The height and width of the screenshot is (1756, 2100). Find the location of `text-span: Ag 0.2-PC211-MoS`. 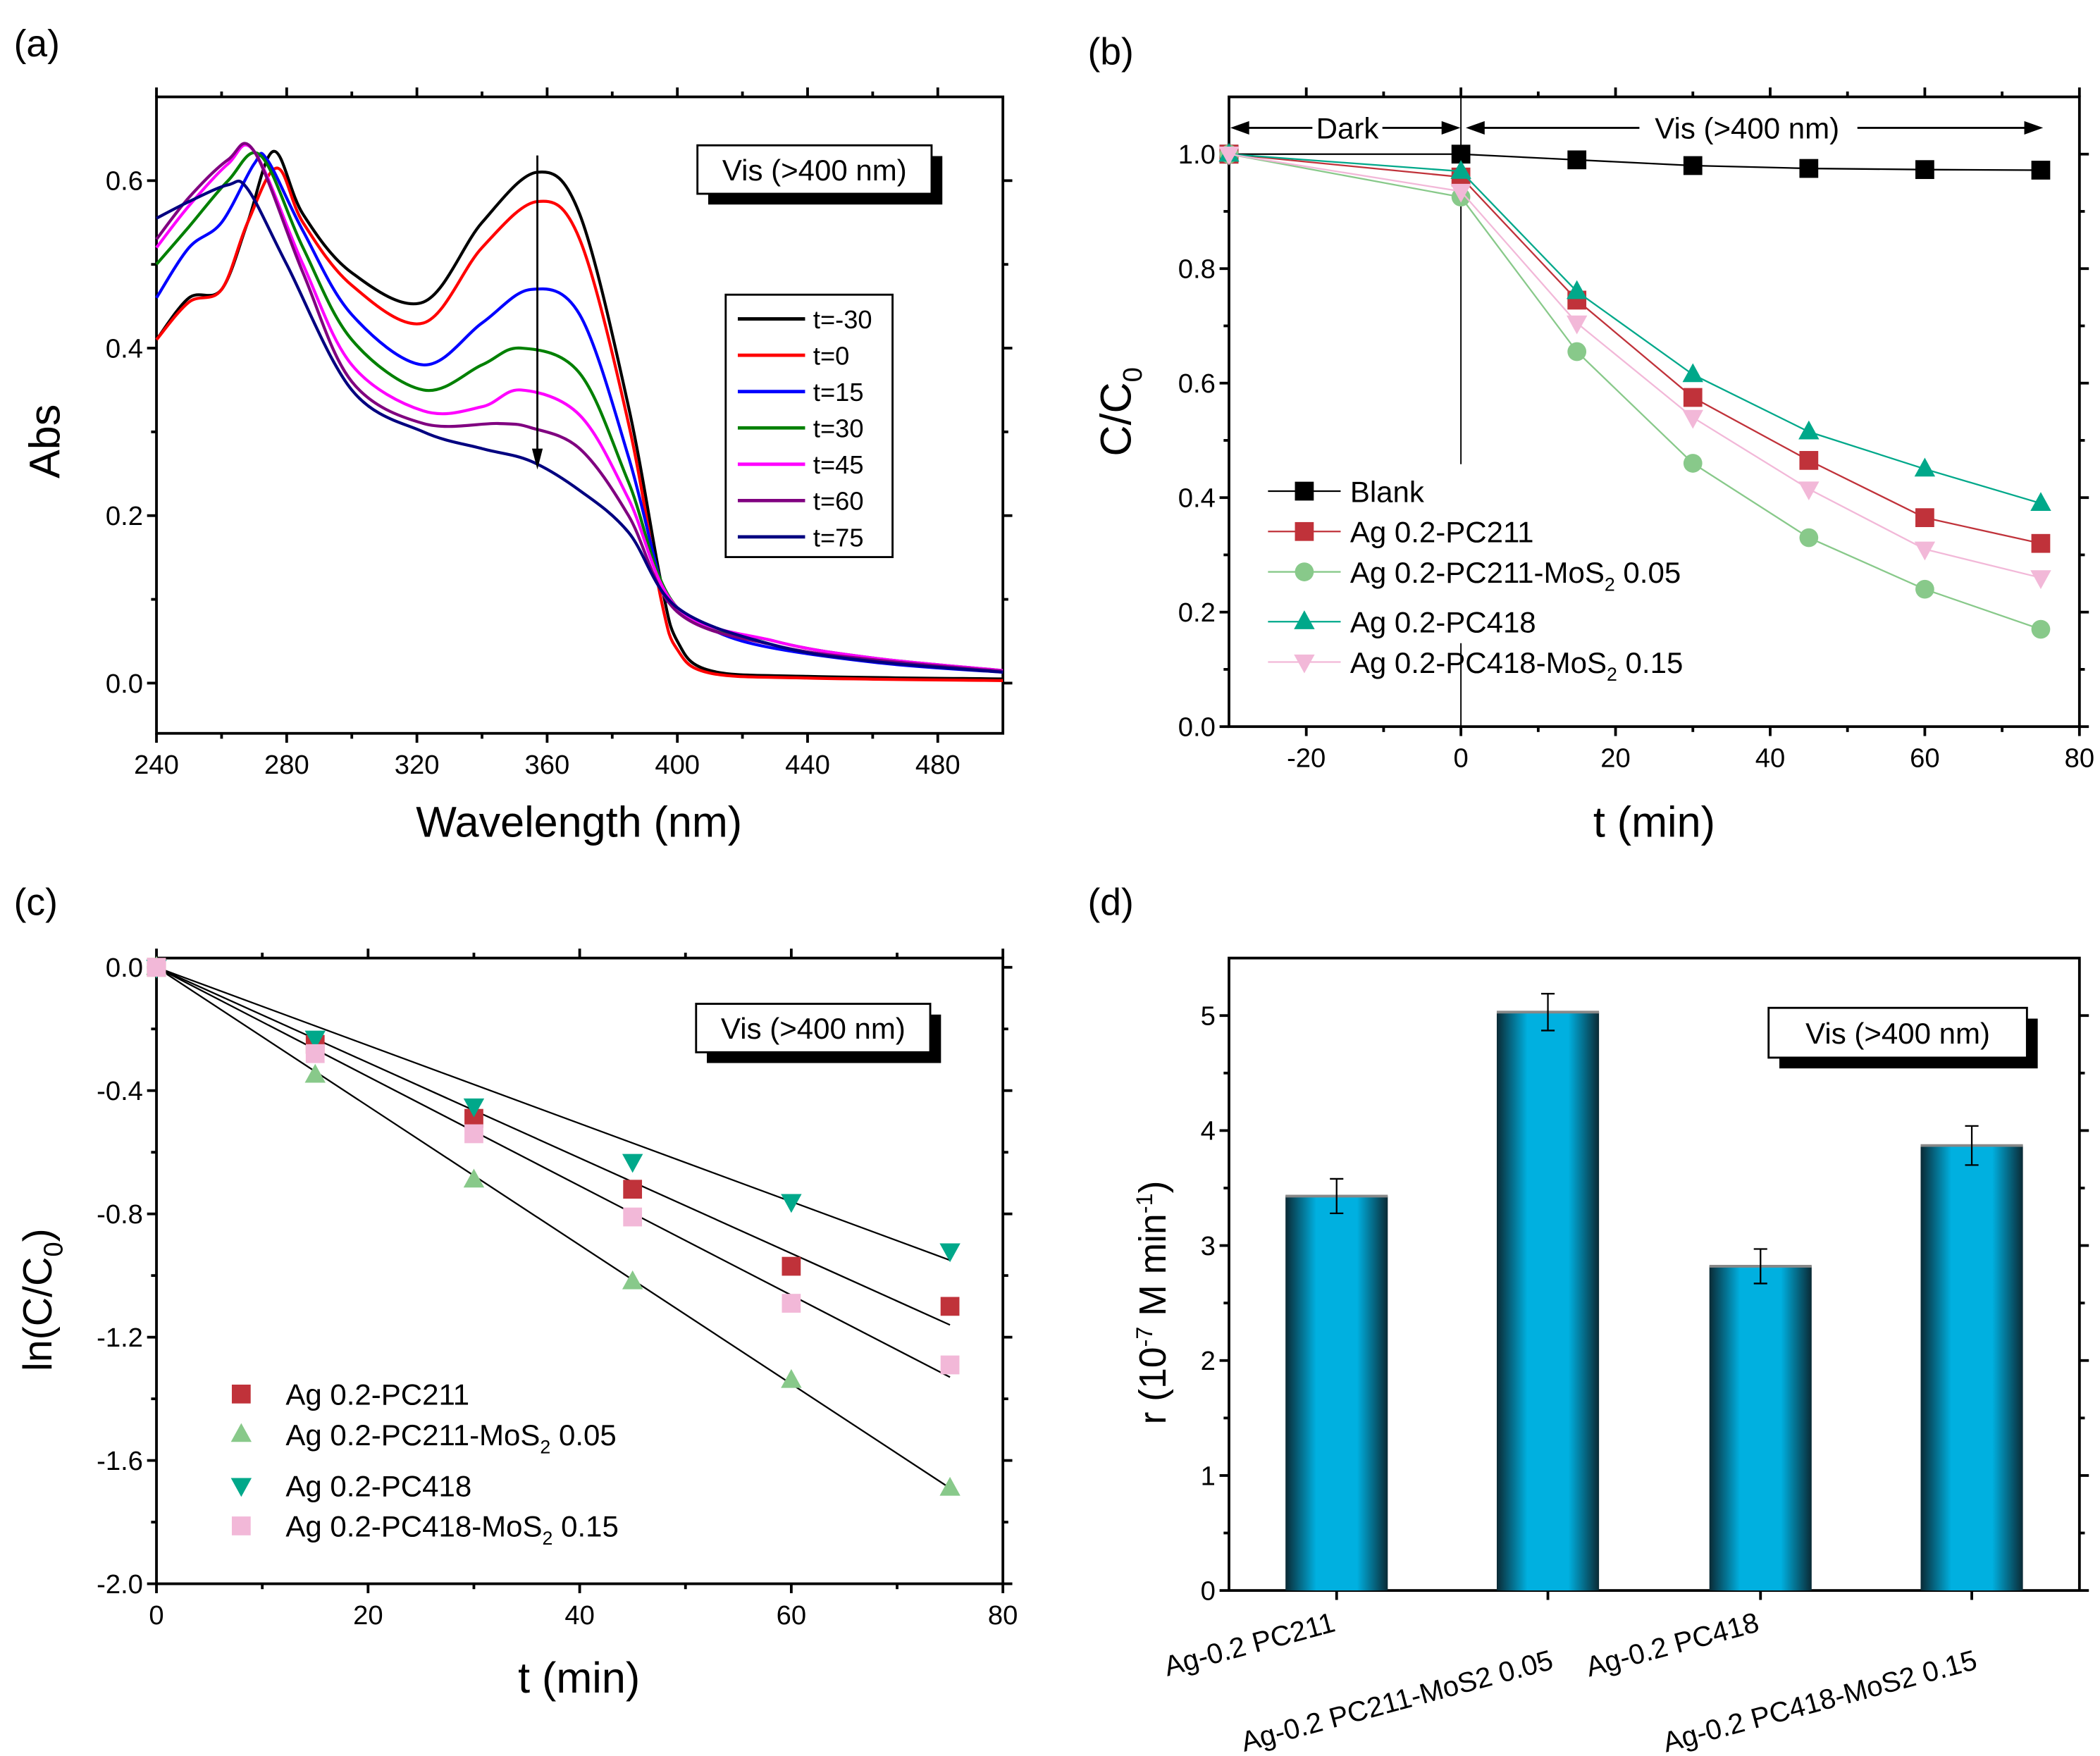

text-span: Ag 0.2-PC211-MoS is located at coordinates (1477, 572).